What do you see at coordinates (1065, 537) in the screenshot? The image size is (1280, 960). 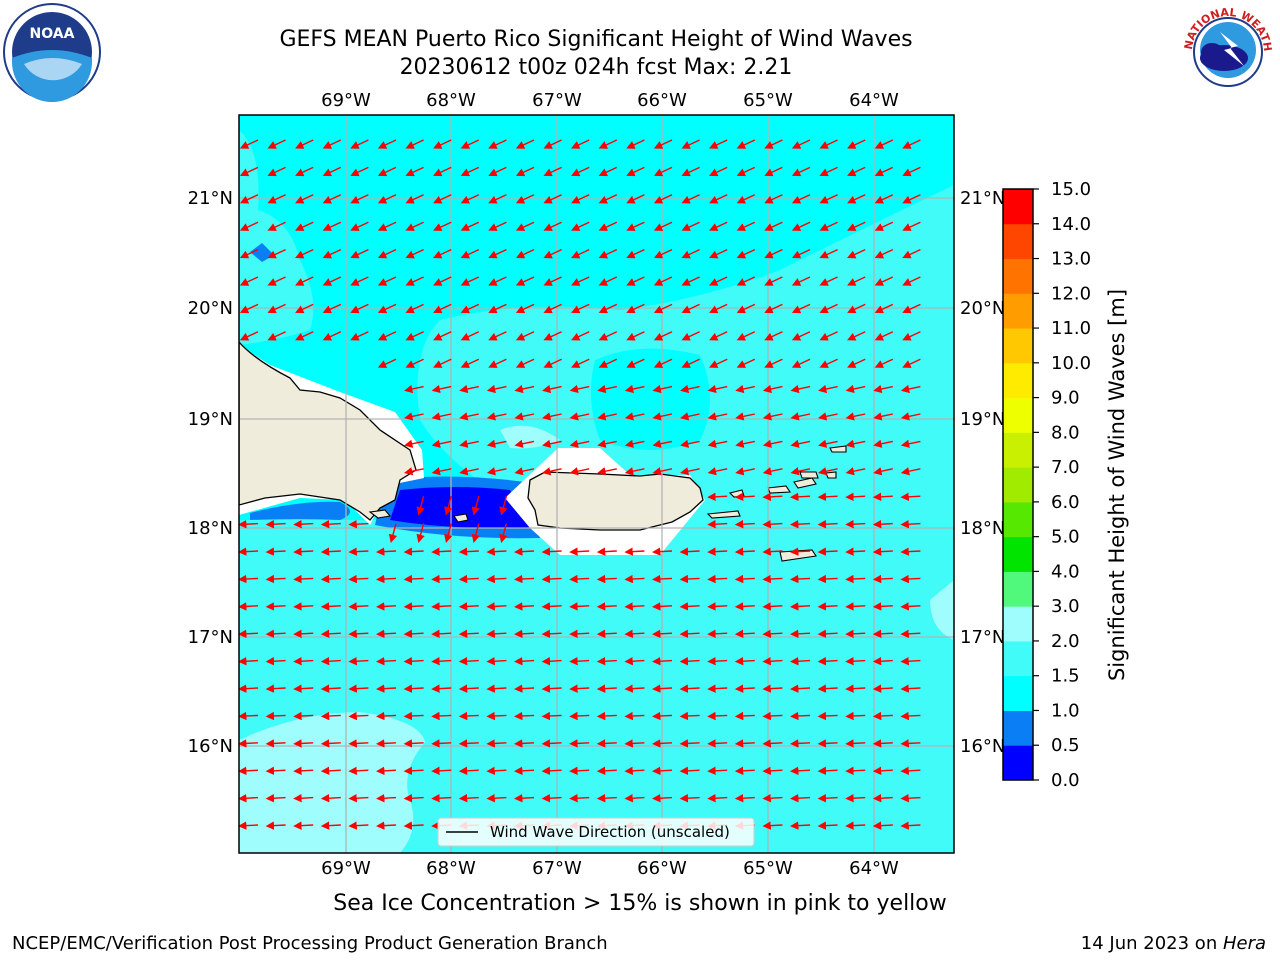 I see `colorbar-tick-label: 5.0` at bounding box center [1065, 537].